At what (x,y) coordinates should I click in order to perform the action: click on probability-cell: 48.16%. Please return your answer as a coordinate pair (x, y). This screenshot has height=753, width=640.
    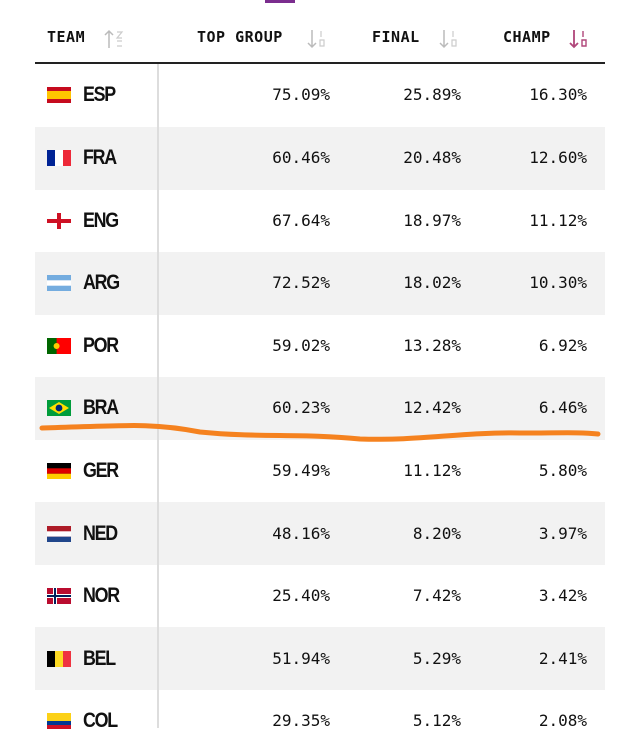
    Looking at the image, I should click on (301, 533).